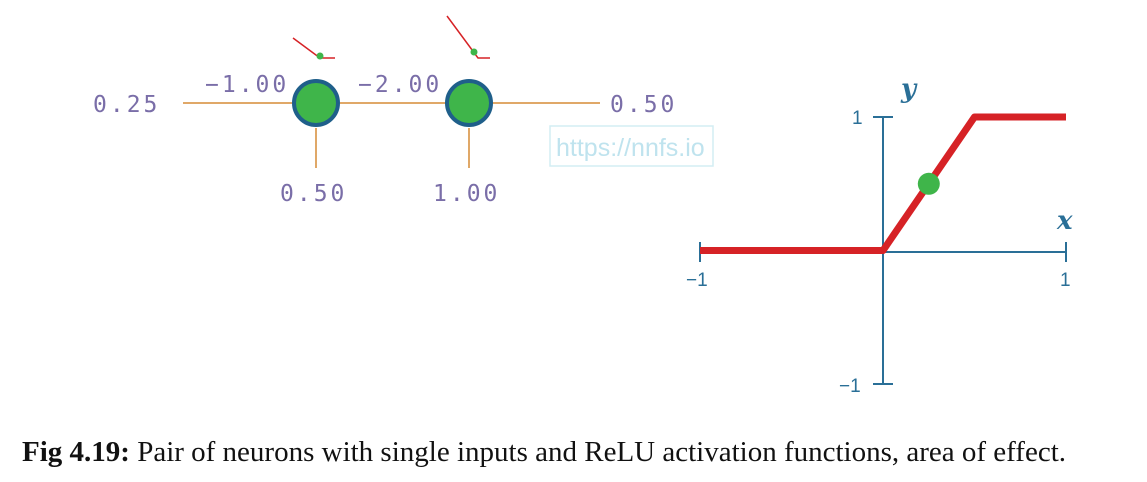  What do you see at coordinates (1065, 280) in the screenshot?
I see `x-tick-label-max: 1` at bounding box center [1065, 280].